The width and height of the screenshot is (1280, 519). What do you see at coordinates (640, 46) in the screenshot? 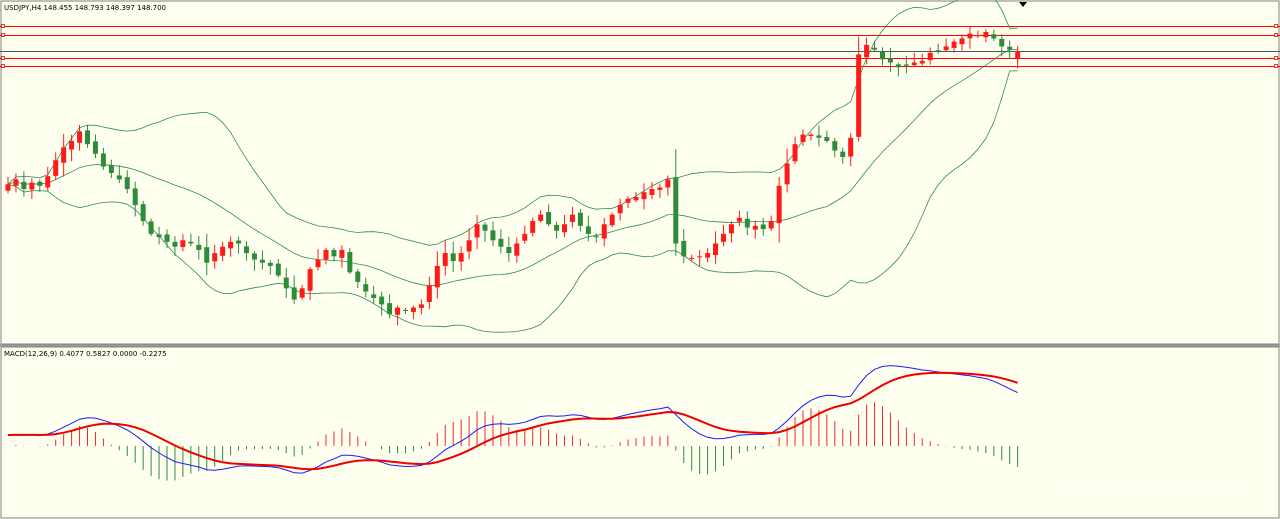
I see `horizontal-levels` at bounding box center [640, 46].